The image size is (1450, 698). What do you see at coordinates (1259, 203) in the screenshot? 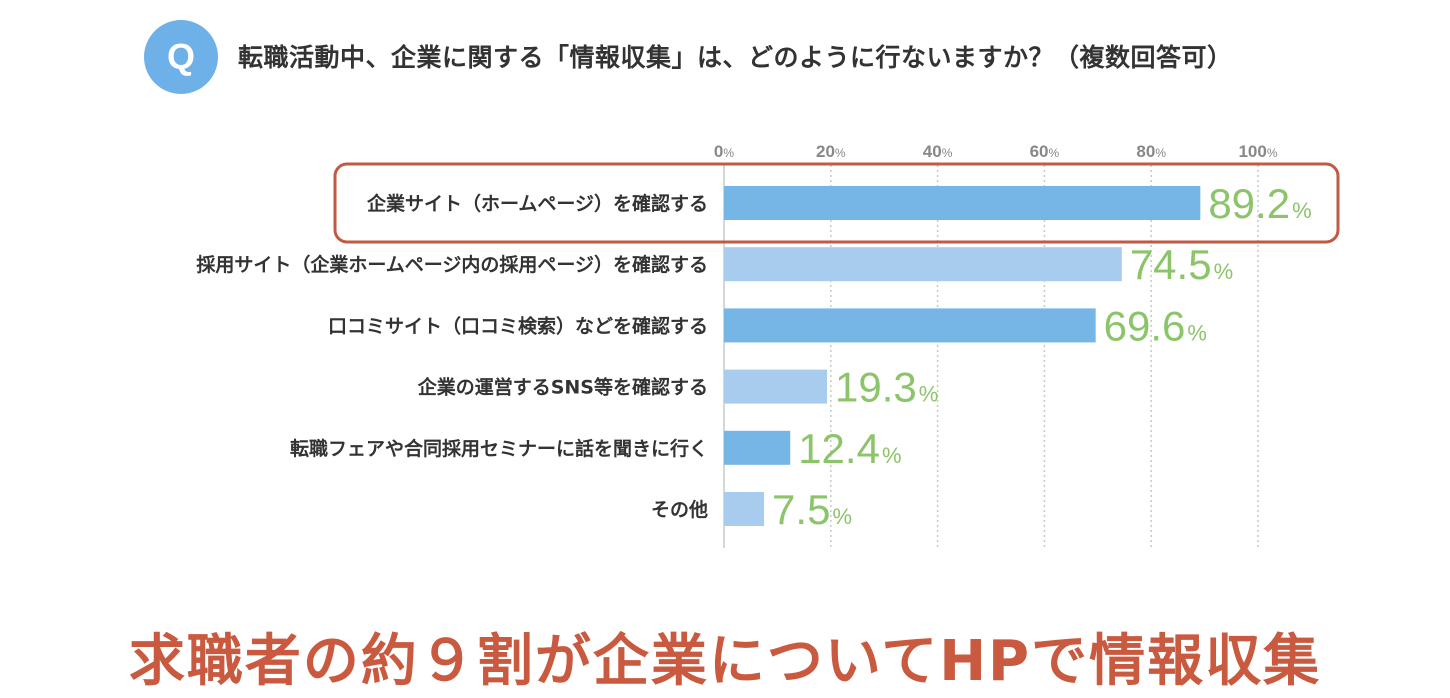
I see `value-label: 89.2%` at bounding box center [1259, 203].